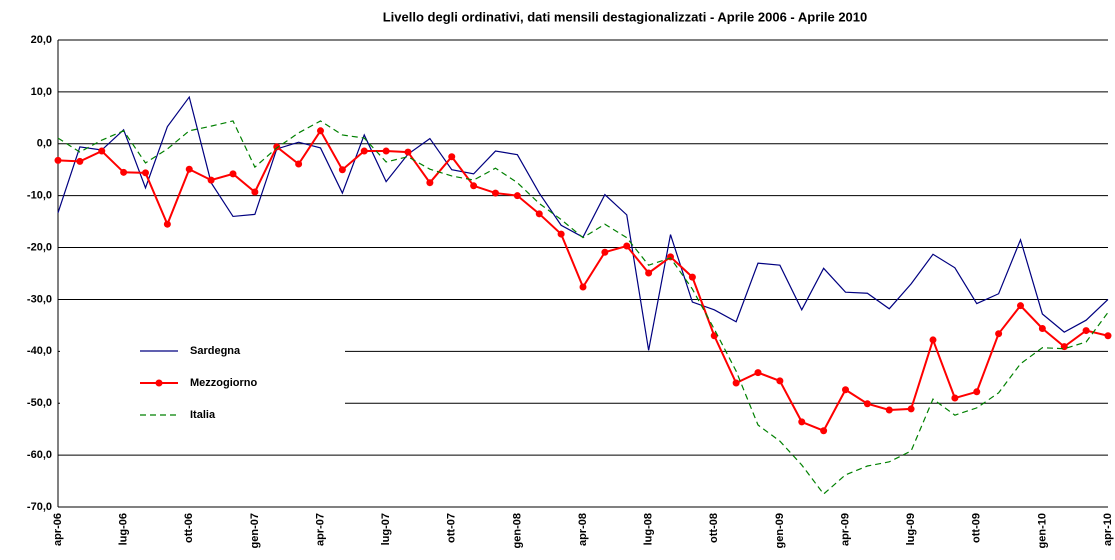 Image resolution: width=1115 pixels, height=560 pixels. I want to click on legend-marker, so click(159, 383).